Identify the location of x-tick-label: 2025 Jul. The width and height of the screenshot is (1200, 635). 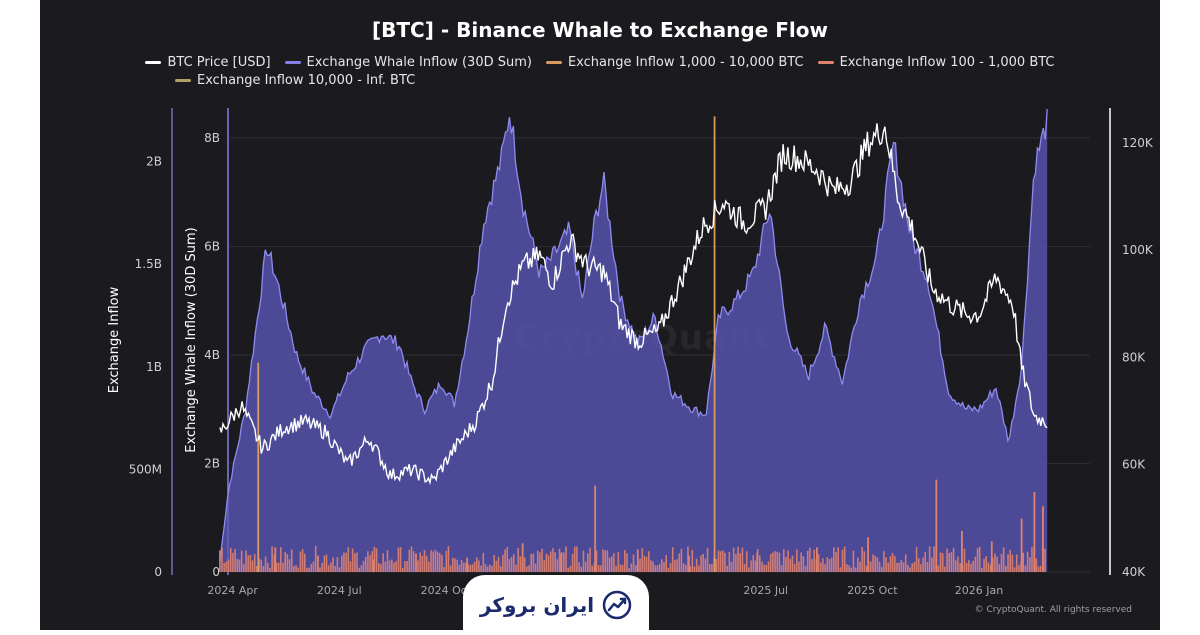
(765, 590).